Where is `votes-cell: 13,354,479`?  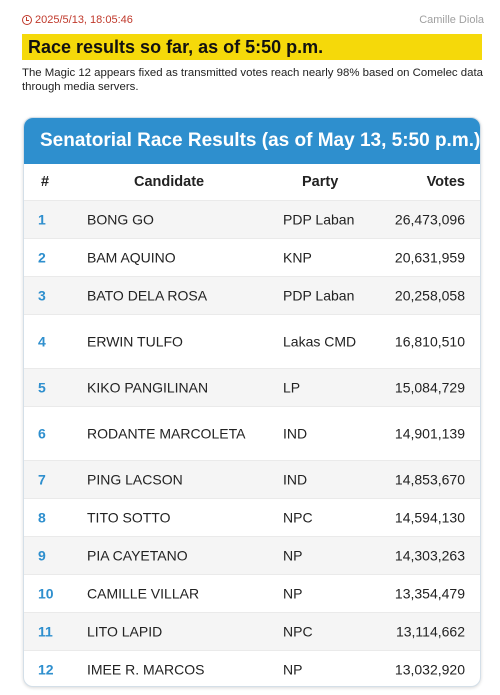 votes-cell: 13,354,479 is located at coordinates (429, 593).